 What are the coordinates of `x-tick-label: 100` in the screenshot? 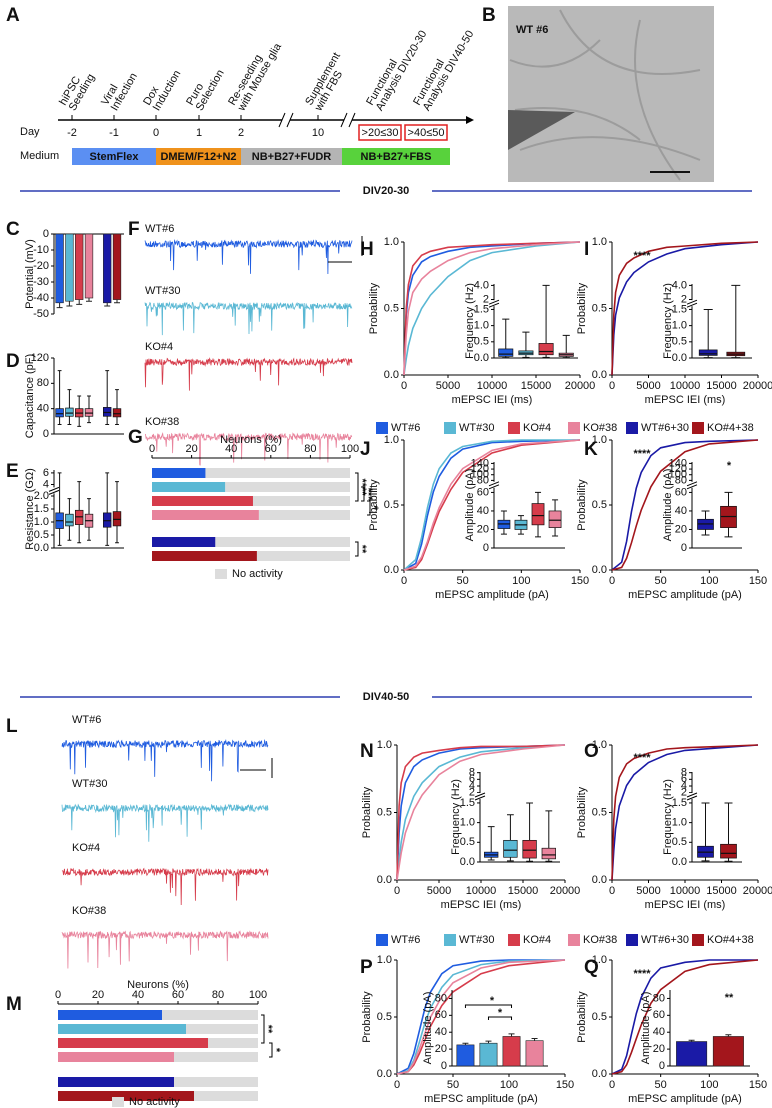 It's located at (521, 581).